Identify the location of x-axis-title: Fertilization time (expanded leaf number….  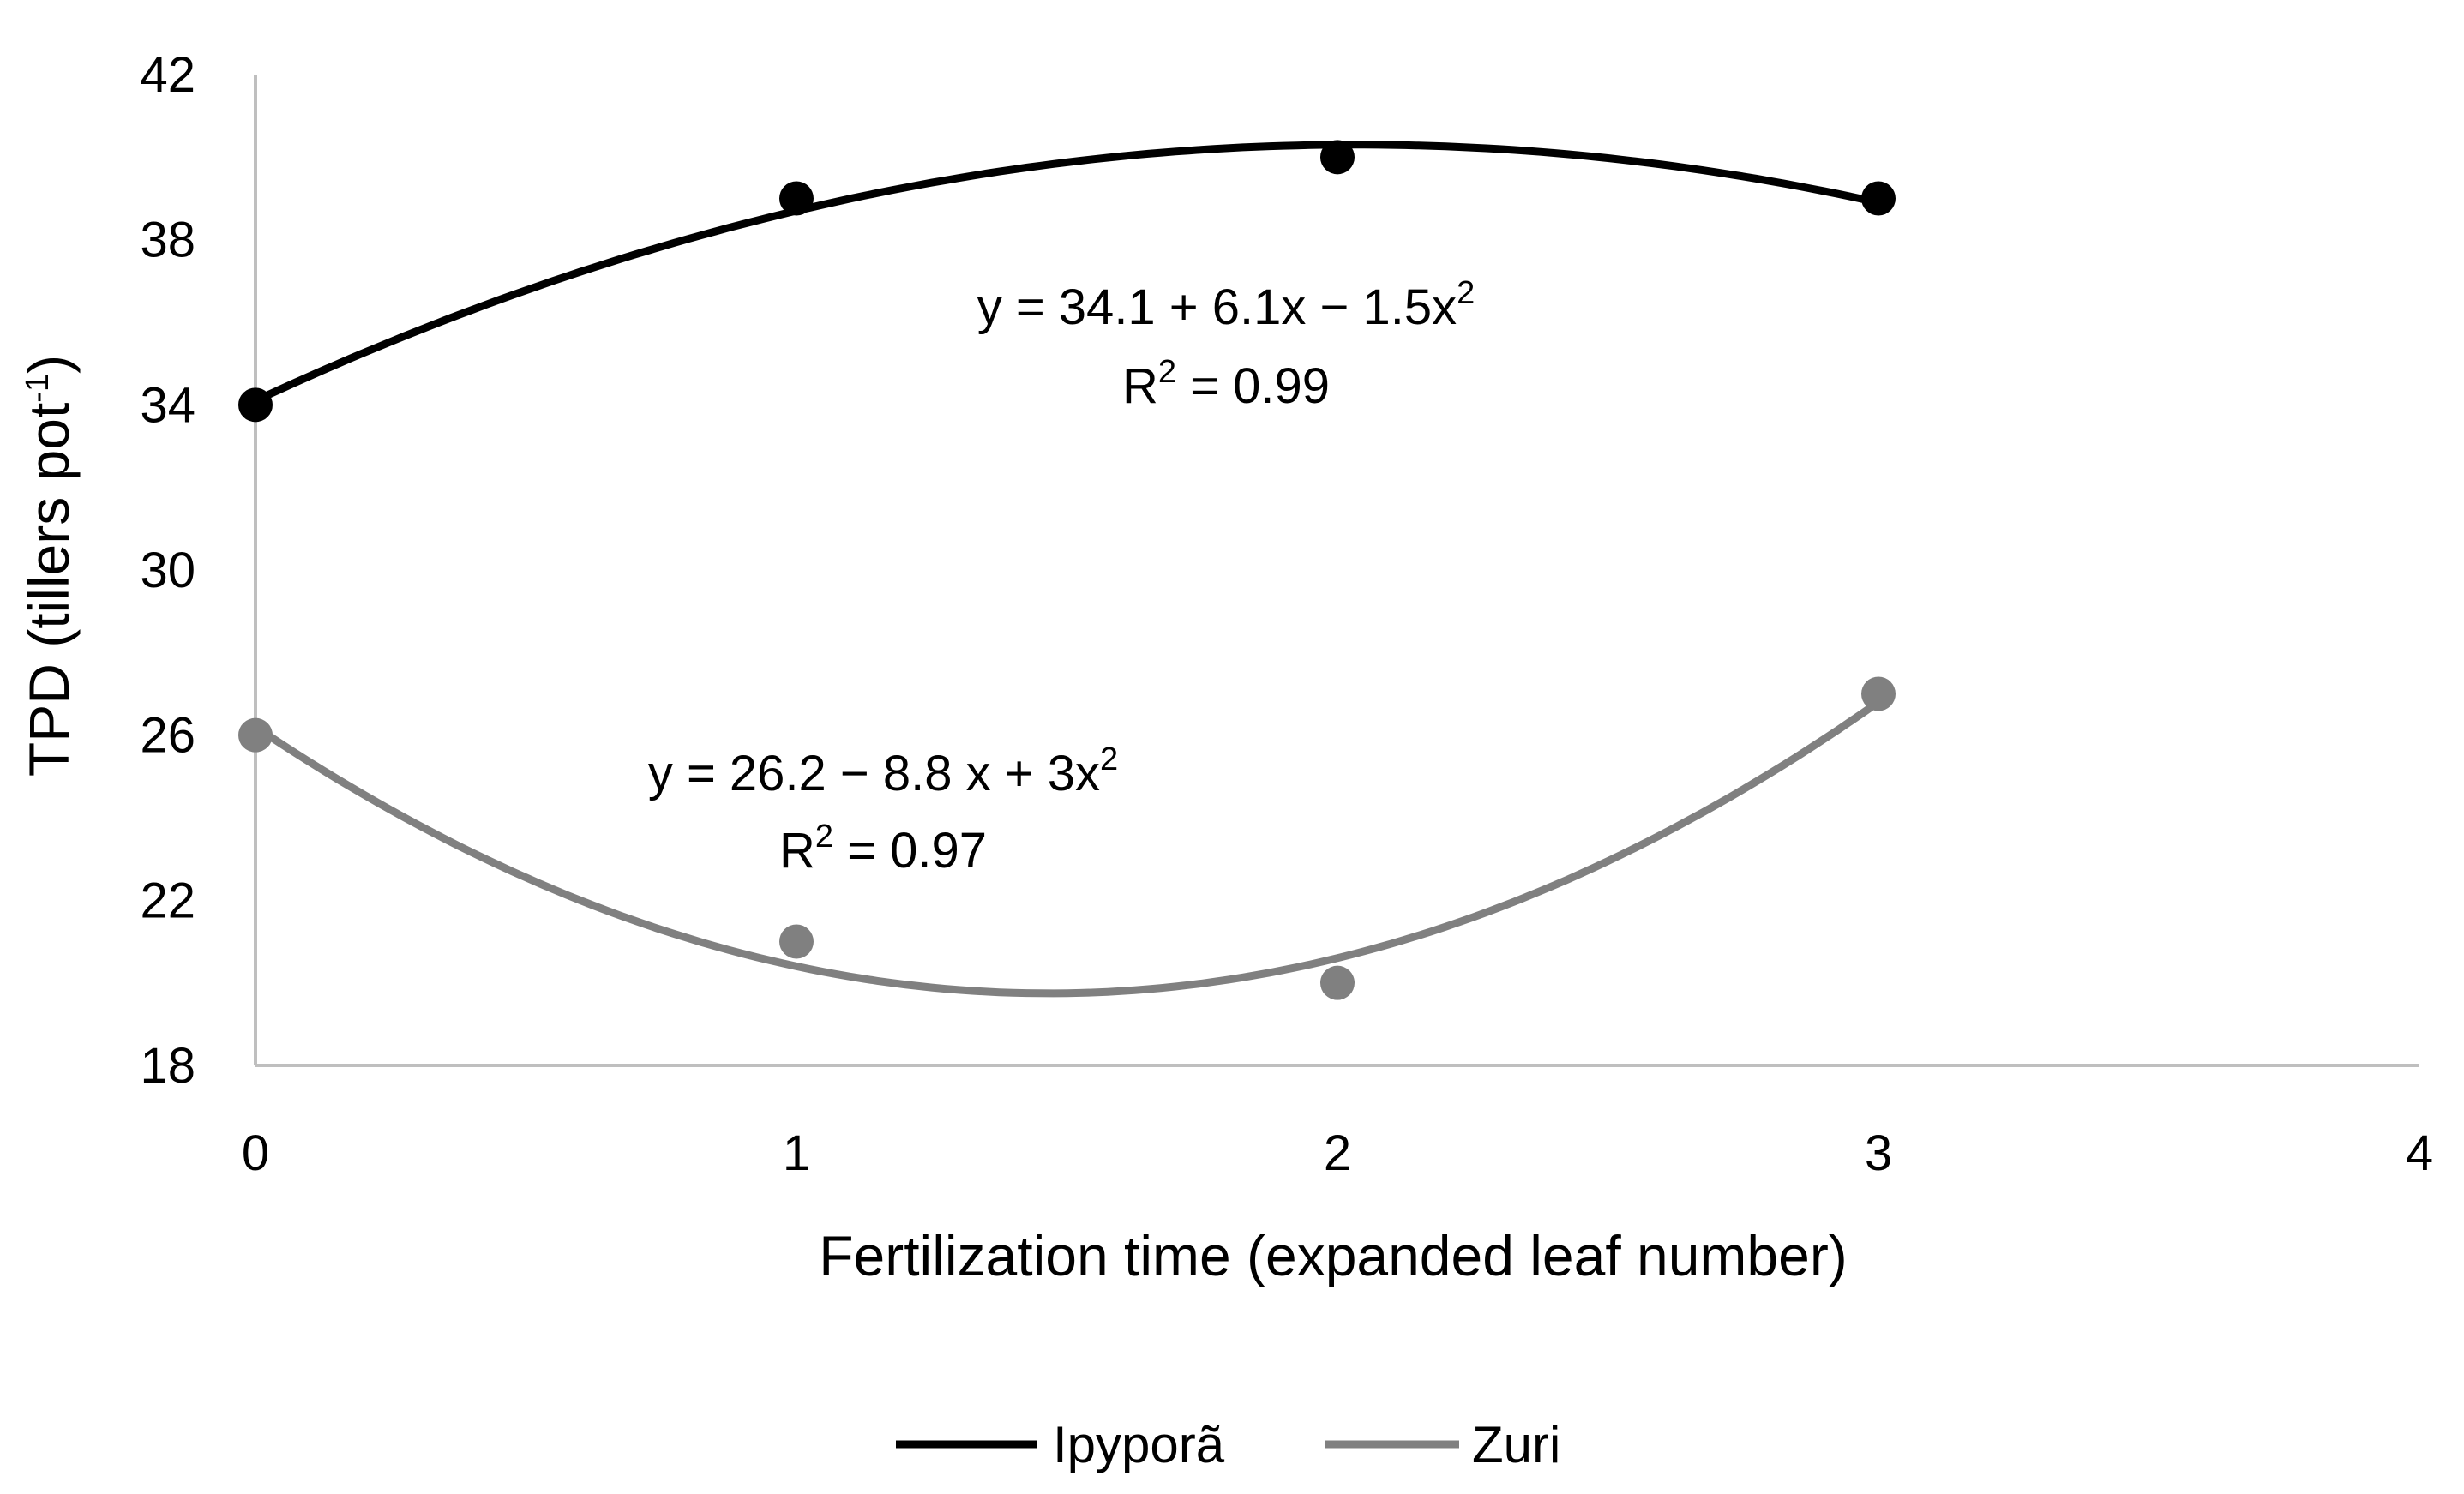
(1333, 1255).